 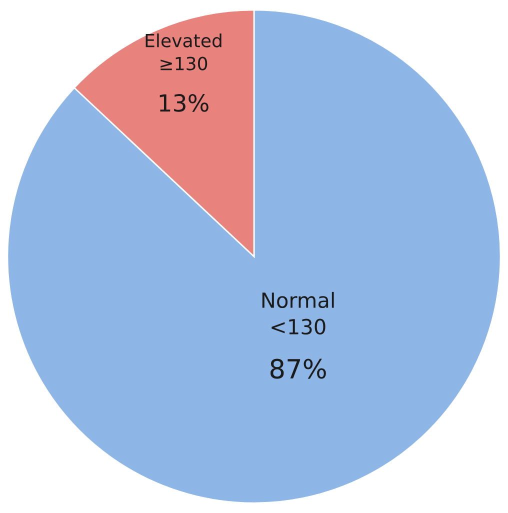 I want to click on slice-label: Normal <130, so click(x=298, y=313).